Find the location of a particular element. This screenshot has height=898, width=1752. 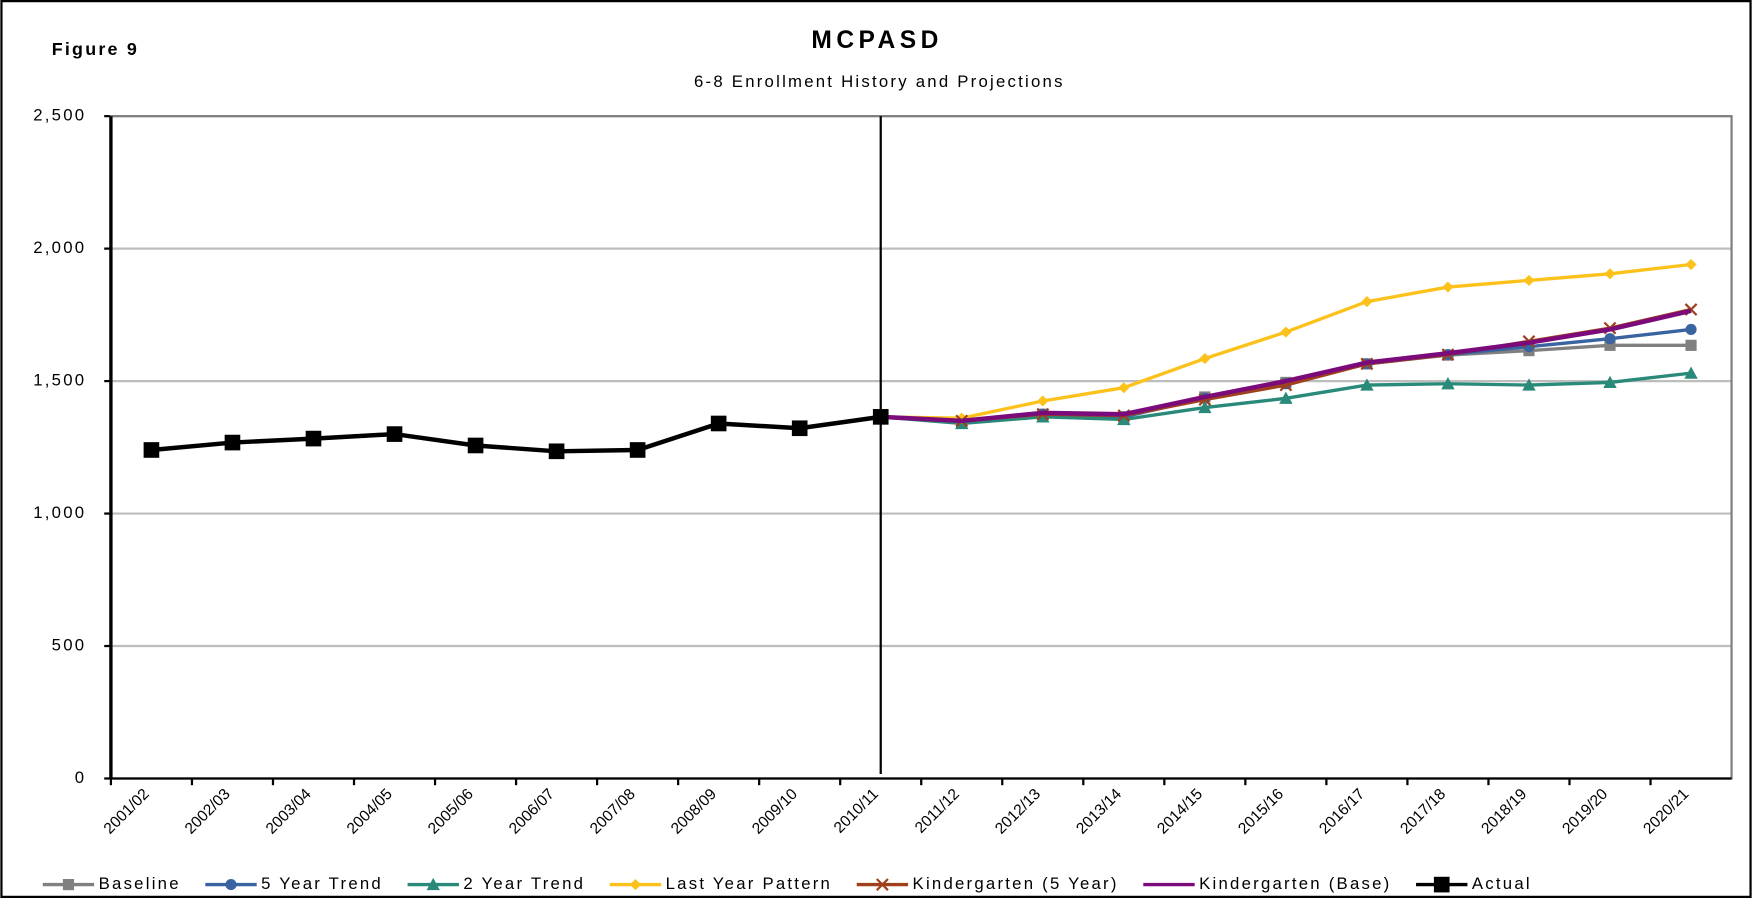

legend-label: 5 Year Trend is located at coordinates (322, 883).